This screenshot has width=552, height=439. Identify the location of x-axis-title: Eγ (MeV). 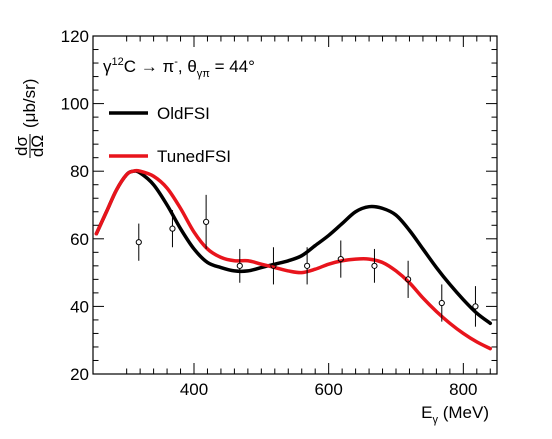
(455, 414).